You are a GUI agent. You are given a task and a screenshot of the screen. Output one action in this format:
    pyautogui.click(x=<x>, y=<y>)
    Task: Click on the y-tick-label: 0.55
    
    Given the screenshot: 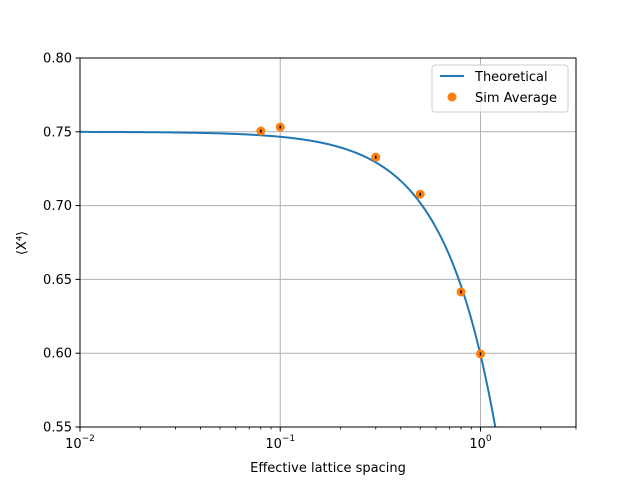 What is the action you would take?
    pyautogui.click(x=57, y=428)
    